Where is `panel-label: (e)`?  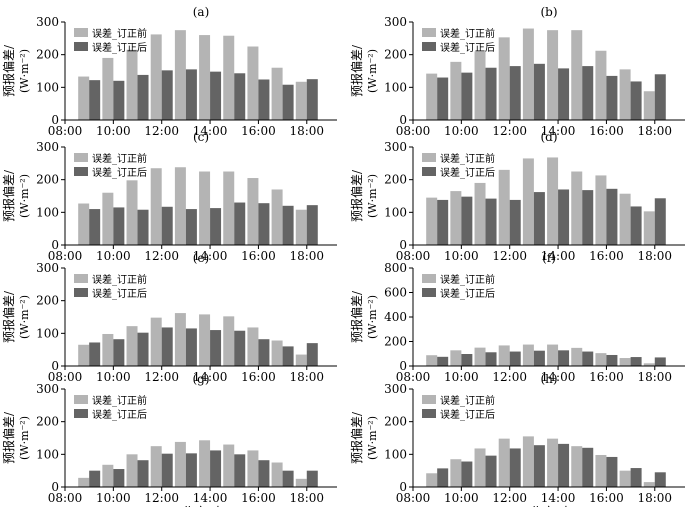
panel-label: (e) is located at coordinates (201, 258).